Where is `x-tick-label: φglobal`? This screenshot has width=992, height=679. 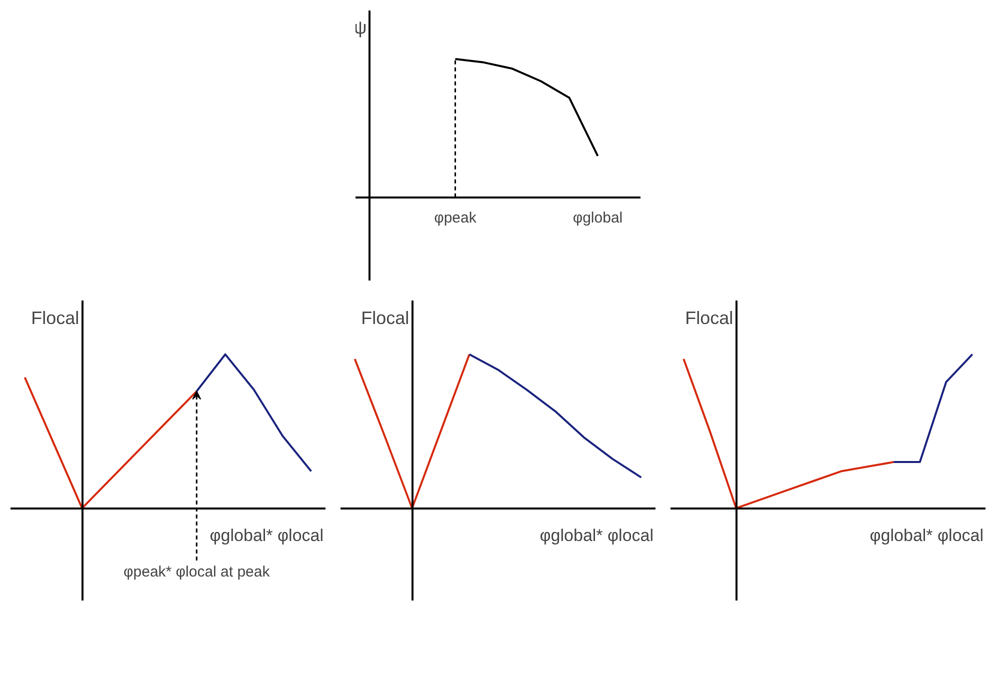
x-tick-label: φglobal is located at coordinates (597, 217).